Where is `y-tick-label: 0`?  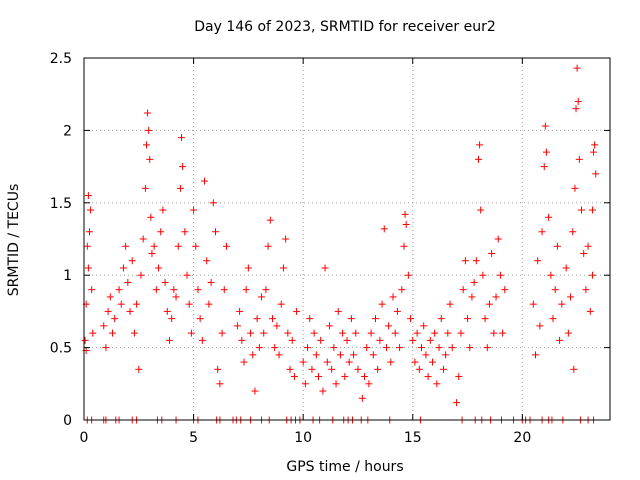
y-tick-label: 0 is located at coordinates (67, 421).